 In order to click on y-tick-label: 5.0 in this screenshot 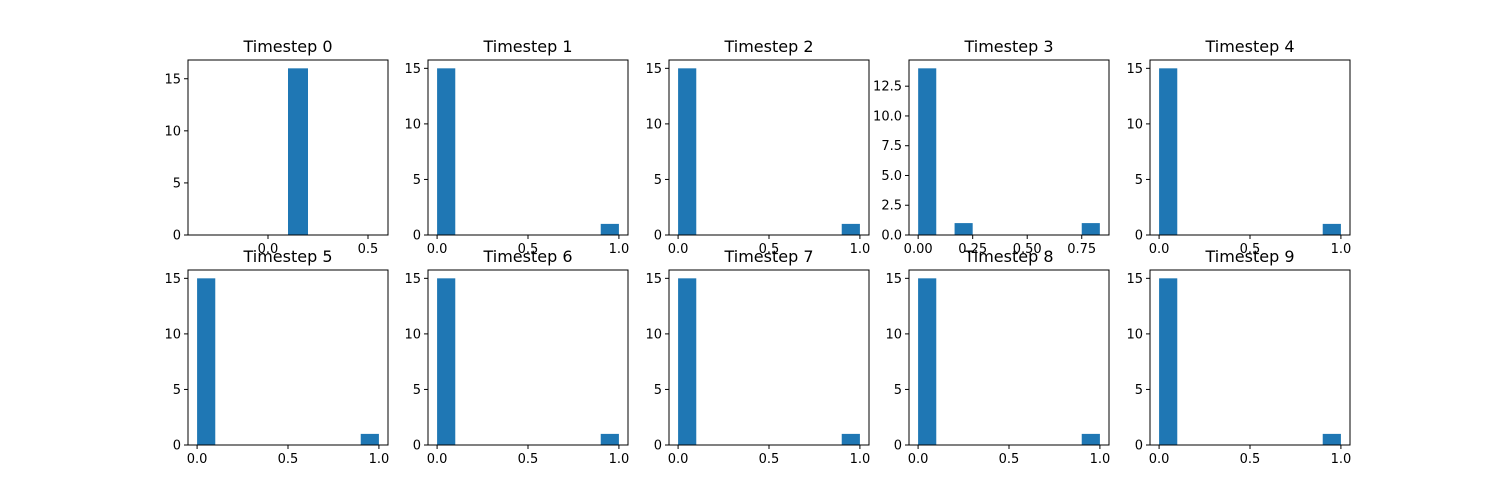, I will do `click(891, 176)`.